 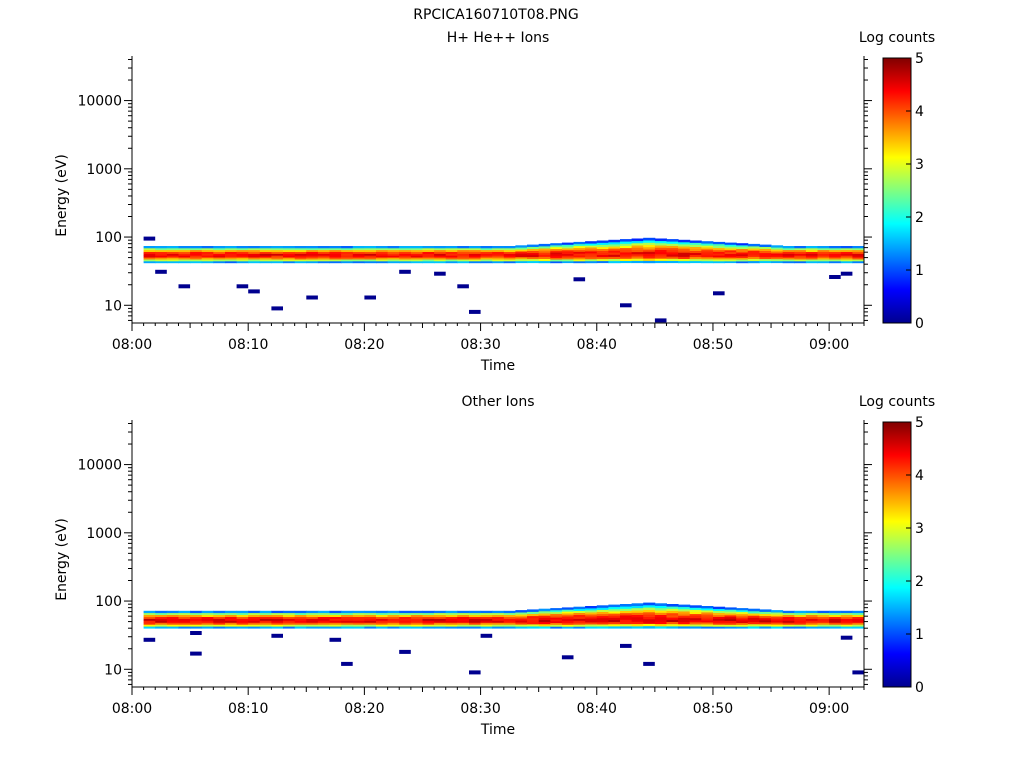 I want to click on heatmap, so click(x=504, y=638).